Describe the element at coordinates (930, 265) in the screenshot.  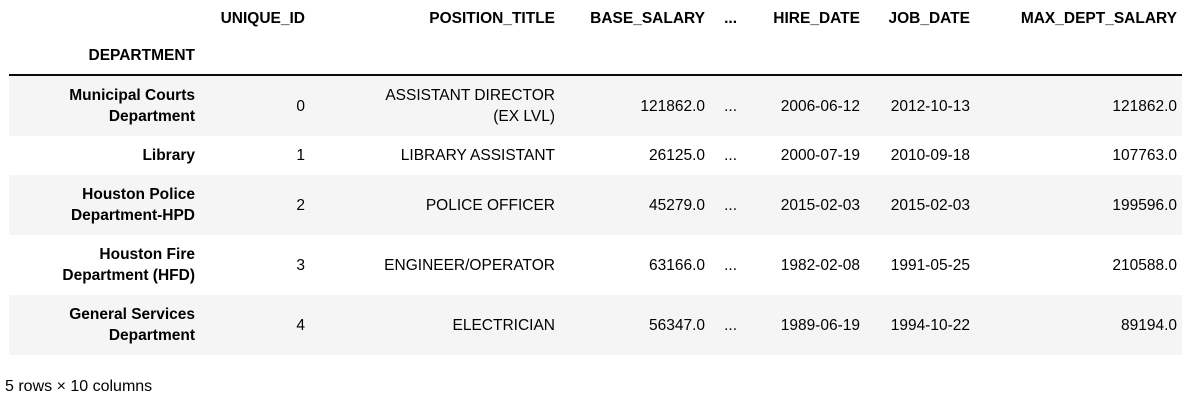
I see `cell-job-date: 1991-05-25` at that location.